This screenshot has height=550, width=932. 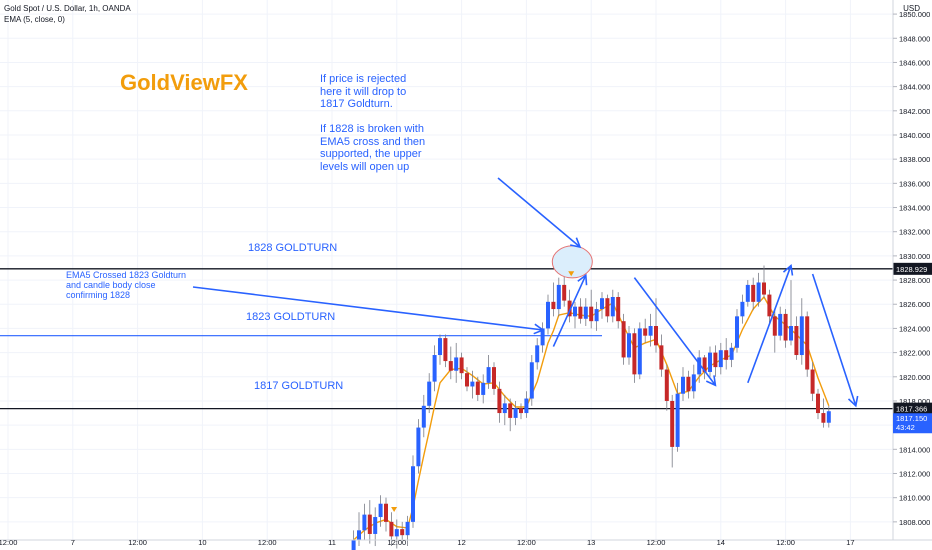 I want to click on x-tick-label: 13, so click(x=591, y=542).